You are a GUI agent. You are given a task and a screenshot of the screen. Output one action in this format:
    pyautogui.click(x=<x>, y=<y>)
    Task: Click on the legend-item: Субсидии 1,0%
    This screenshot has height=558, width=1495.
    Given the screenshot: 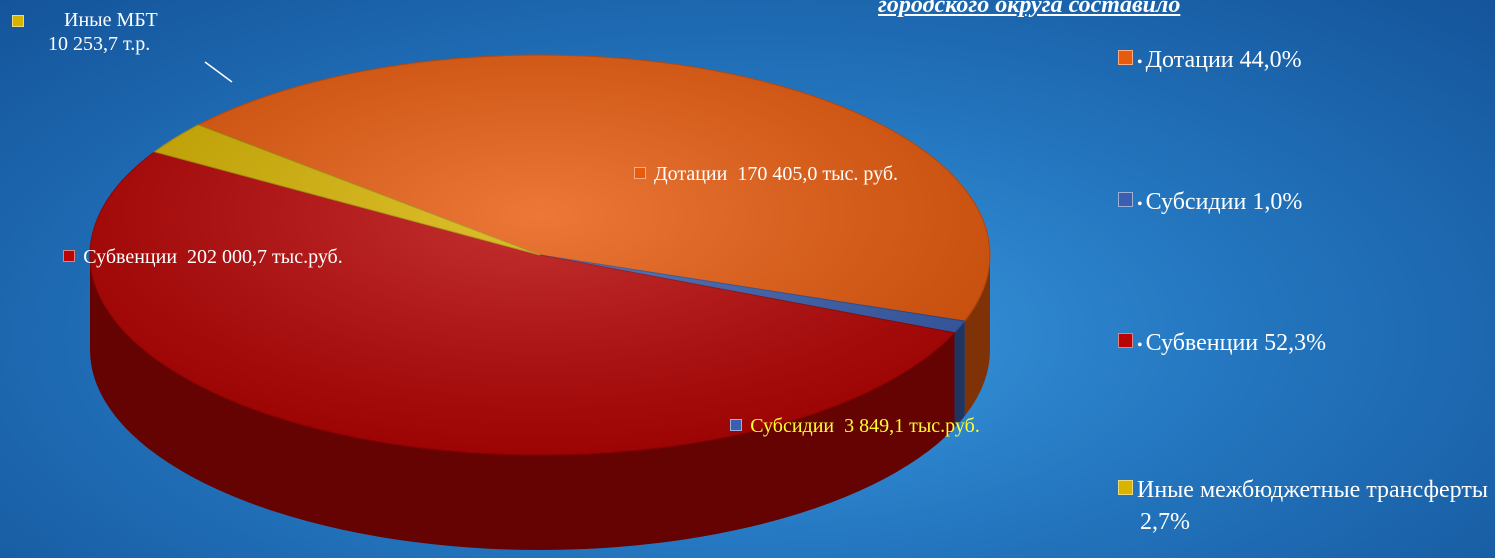 What is the action you would take?
    pyautogui.click(x=1306, y=203)
    